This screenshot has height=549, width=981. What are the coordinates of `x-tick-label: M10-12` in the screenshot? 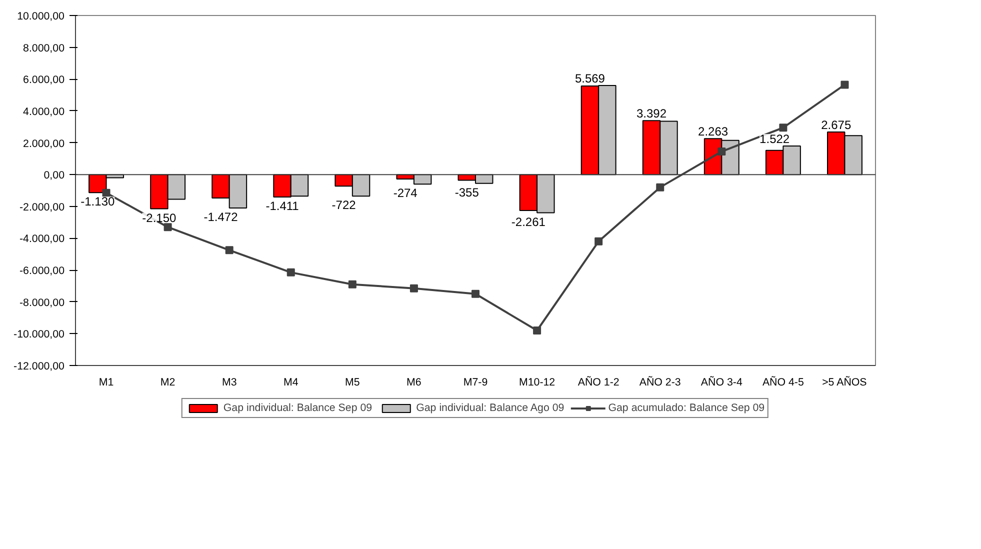 It's located at (537, 382).